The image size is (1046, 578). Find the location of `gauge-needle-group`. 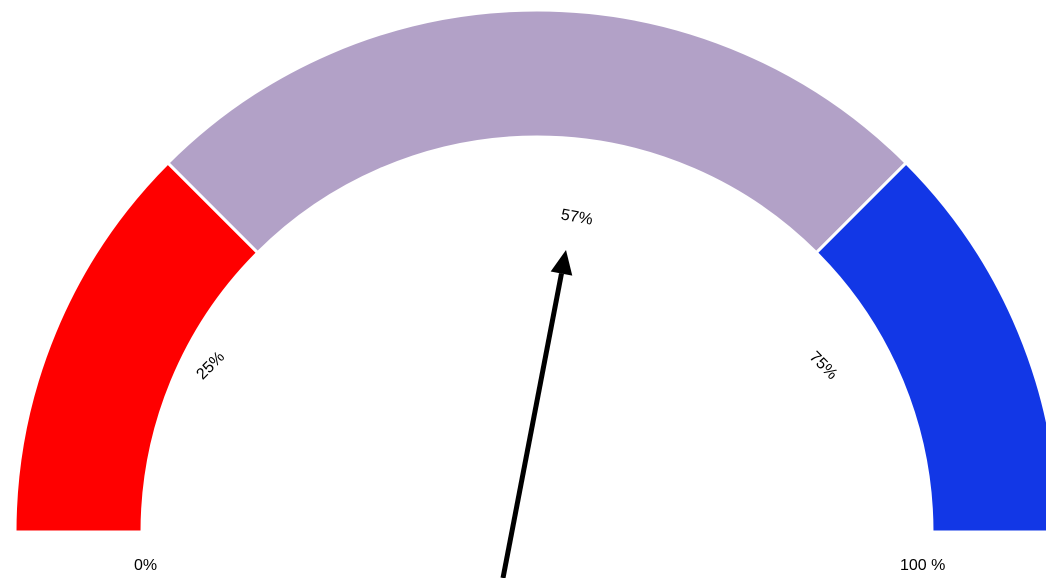

gauge-needle-group is located at coordinates (536, 414).